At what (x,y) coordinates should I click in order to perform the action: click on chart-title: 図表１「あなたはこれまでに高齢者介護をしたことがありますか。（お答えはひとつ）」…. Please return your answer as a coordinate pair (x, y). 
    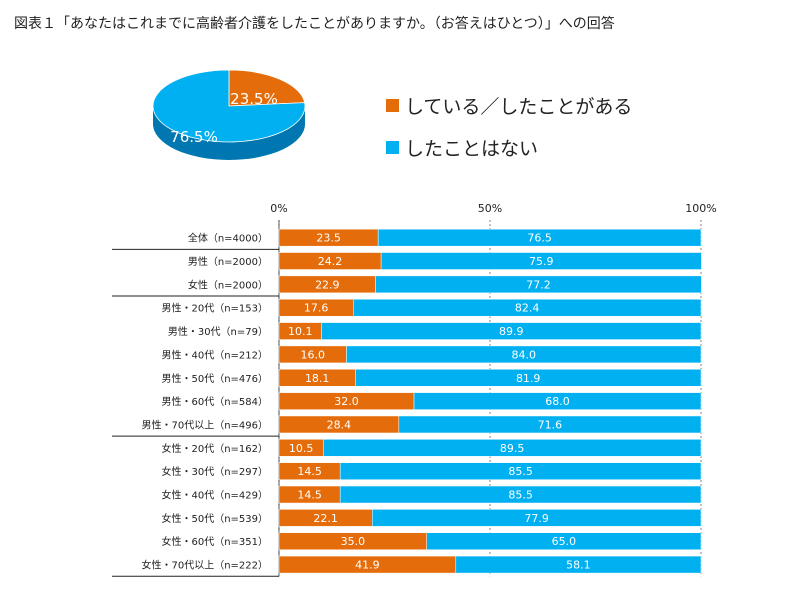
    Looking at the image, I should click on (314, 24).